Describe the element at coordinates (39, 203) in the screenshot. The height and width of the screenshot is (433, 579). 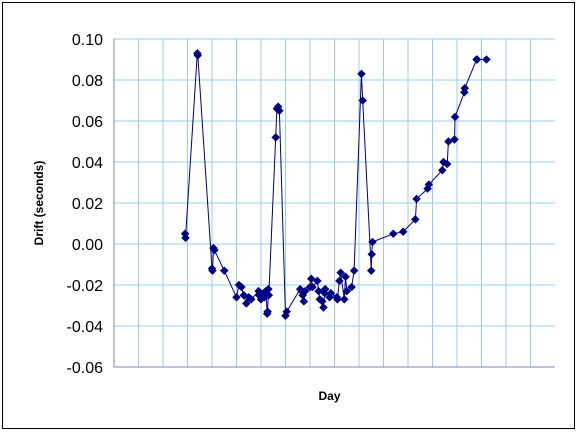
I see `y-axis-title: Drift (seconds)` at that location.